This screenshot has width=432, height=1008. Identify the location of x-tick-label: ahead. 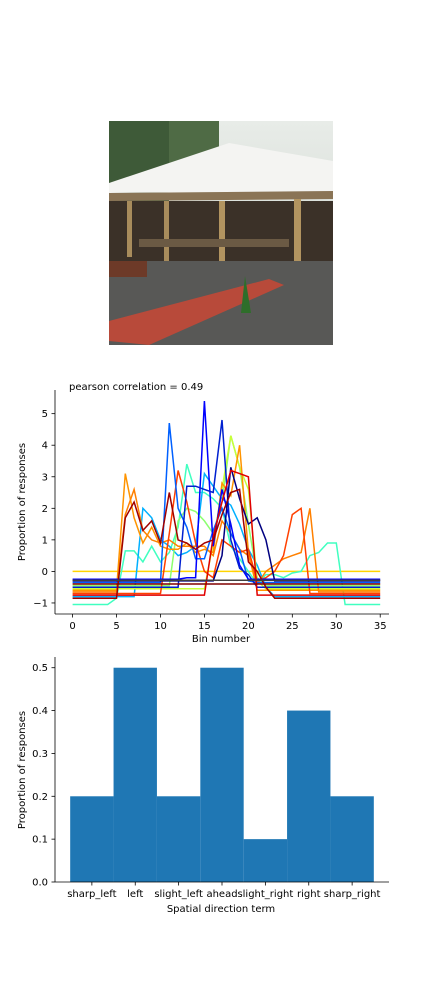
(221, 894).